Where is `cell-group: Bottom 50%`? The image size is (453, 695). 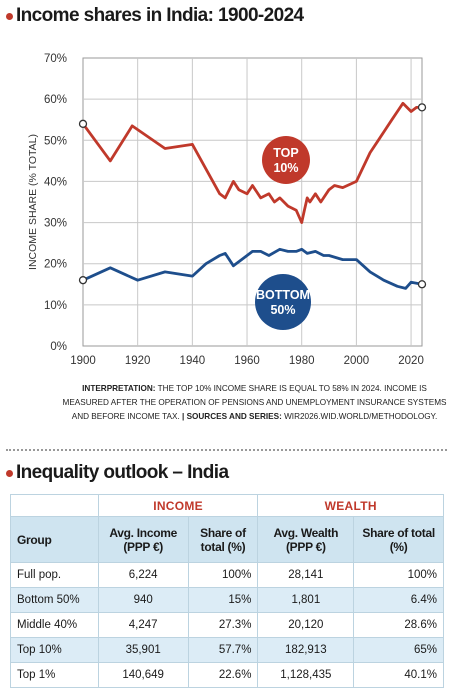 cell-group: Bottom 50% is located at coordinates (54, 600).